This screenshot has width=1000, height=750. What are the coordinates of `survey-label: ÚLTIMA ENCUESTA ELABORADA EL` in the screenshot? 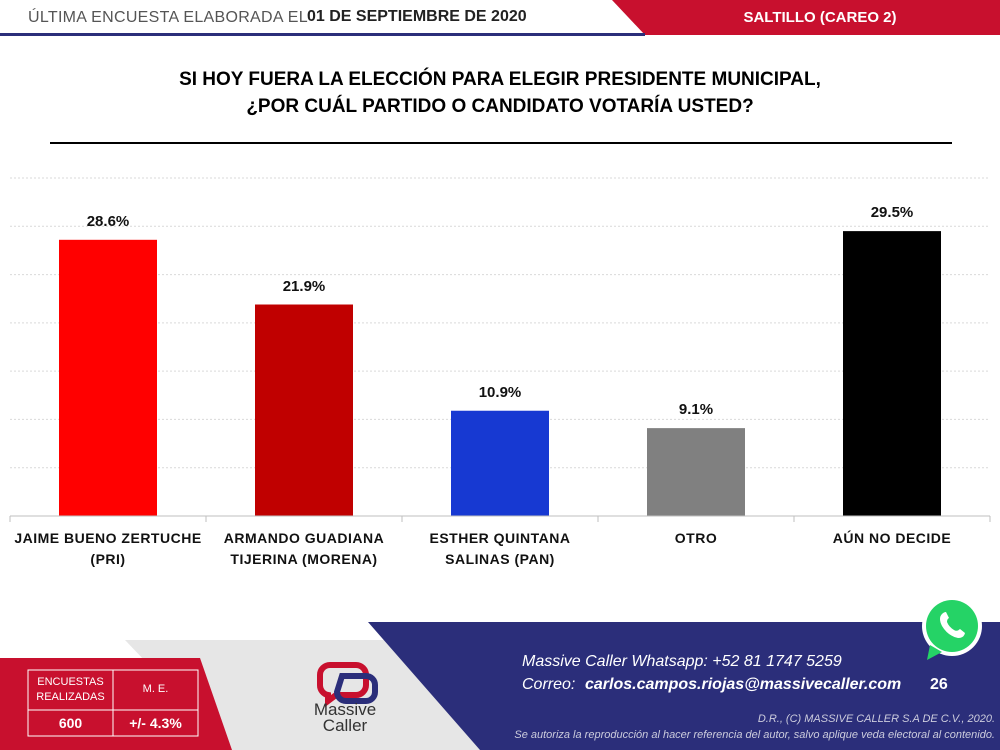 It's located at (168, 17).